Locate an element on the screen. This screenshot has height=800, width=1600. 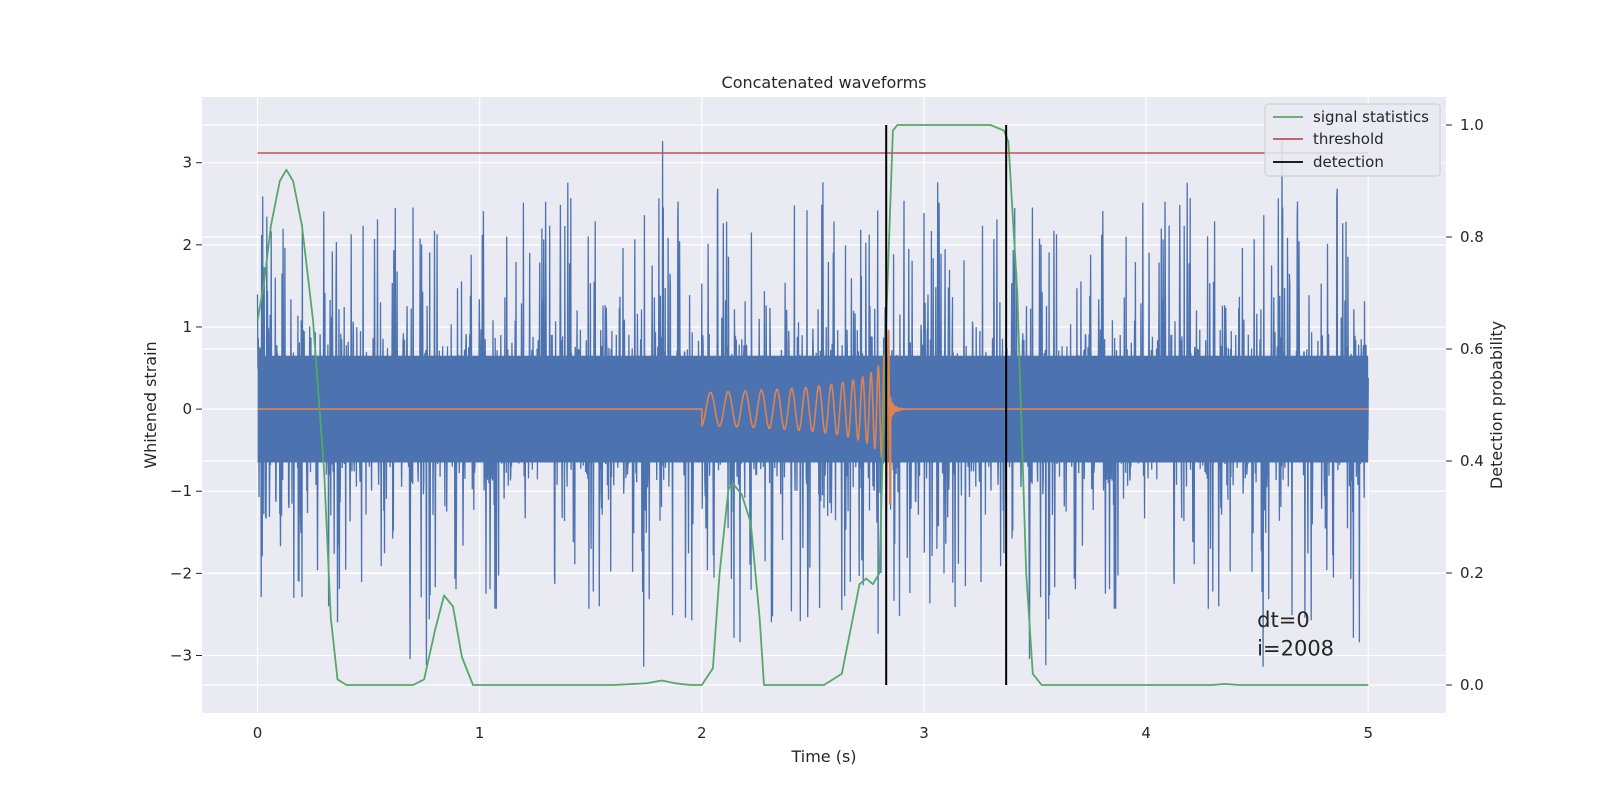
x-tick-label: 3 is located at coordinates (924, 733).